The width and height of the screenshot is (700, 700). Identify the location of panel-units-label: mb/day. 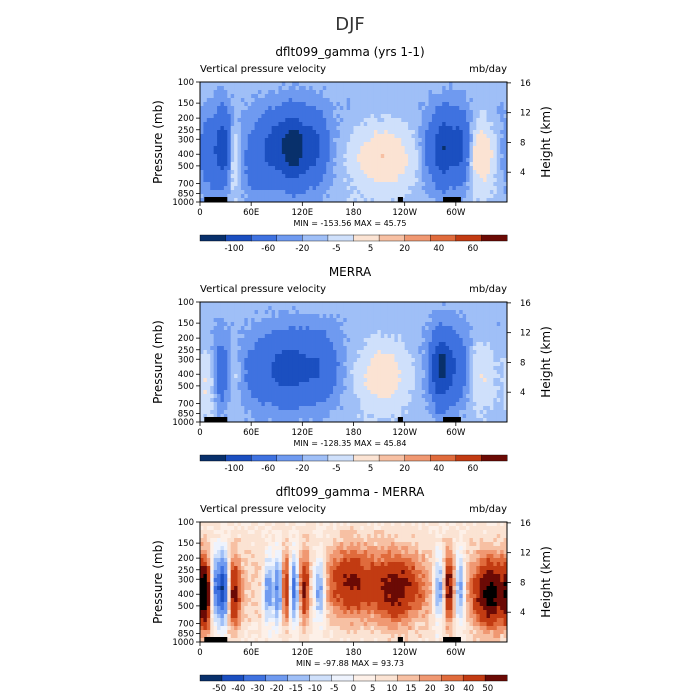
(488, 289).